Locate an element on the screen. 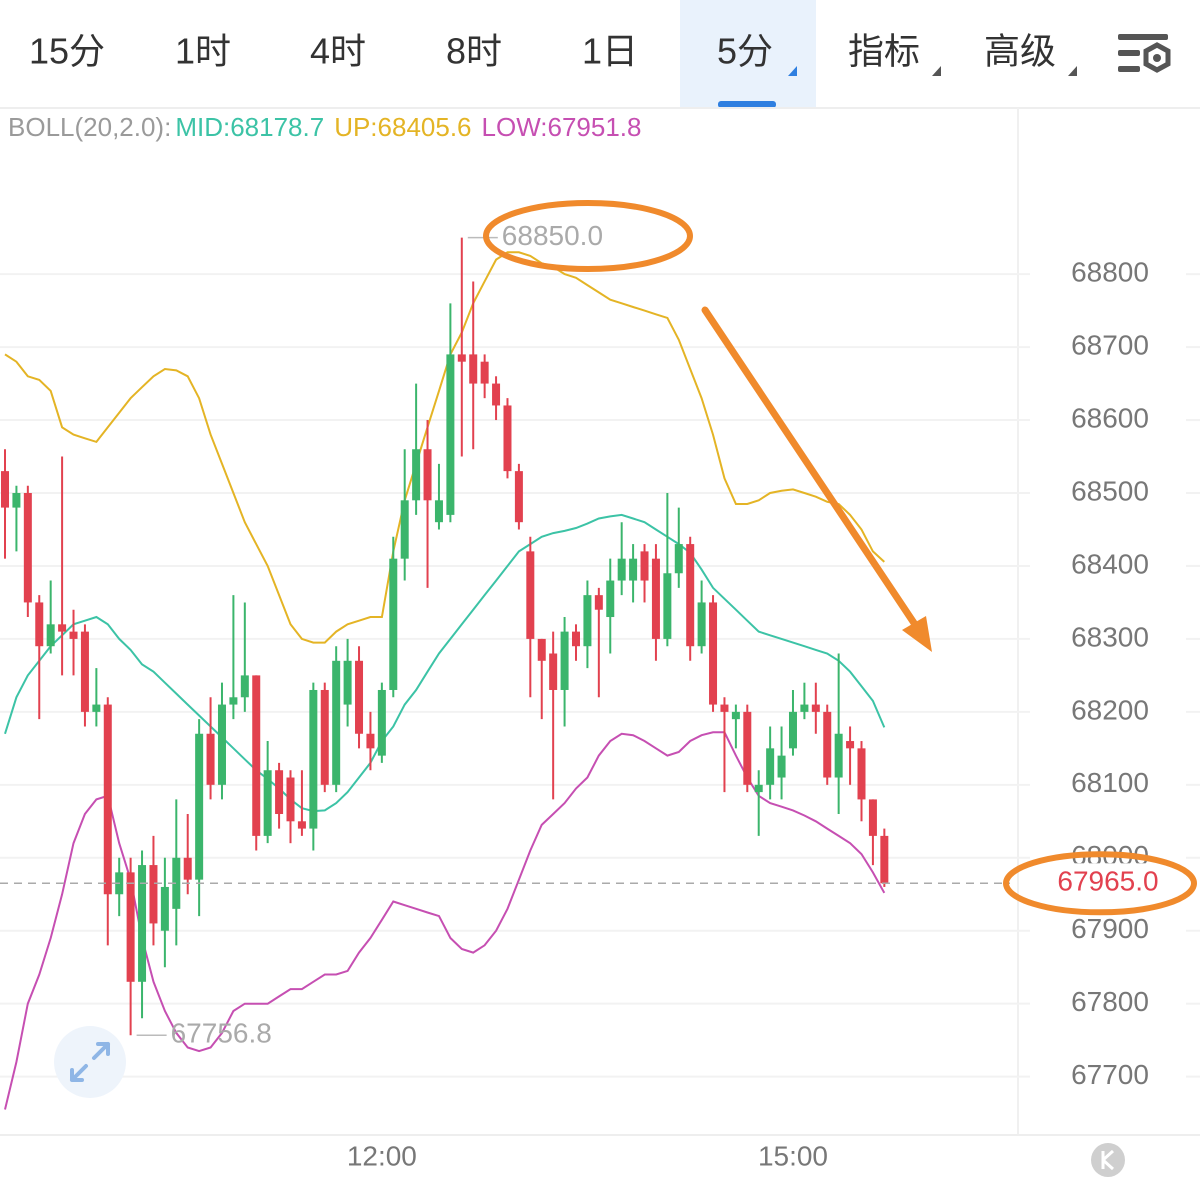 The image size is (1200, 1182). y-tick-label: 67900 is located at coordinates (1110, 928).